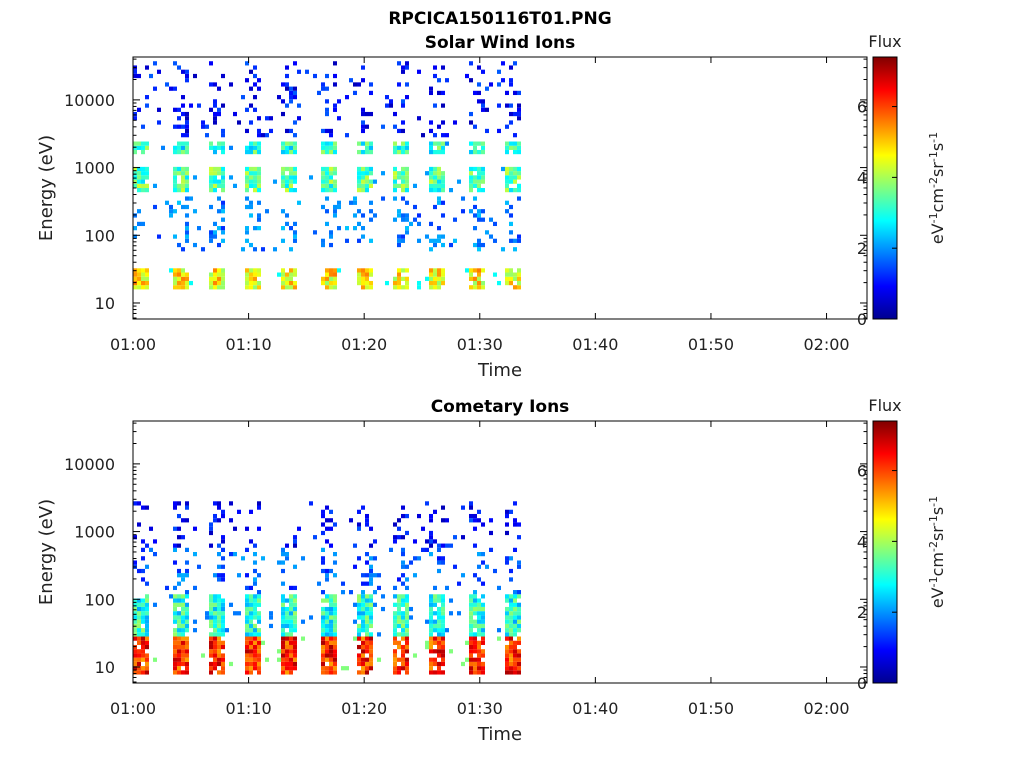  Describe the element at coordinates (862, 107) in the screenshot. I see `colorbar-tick-label: 6` at that location.